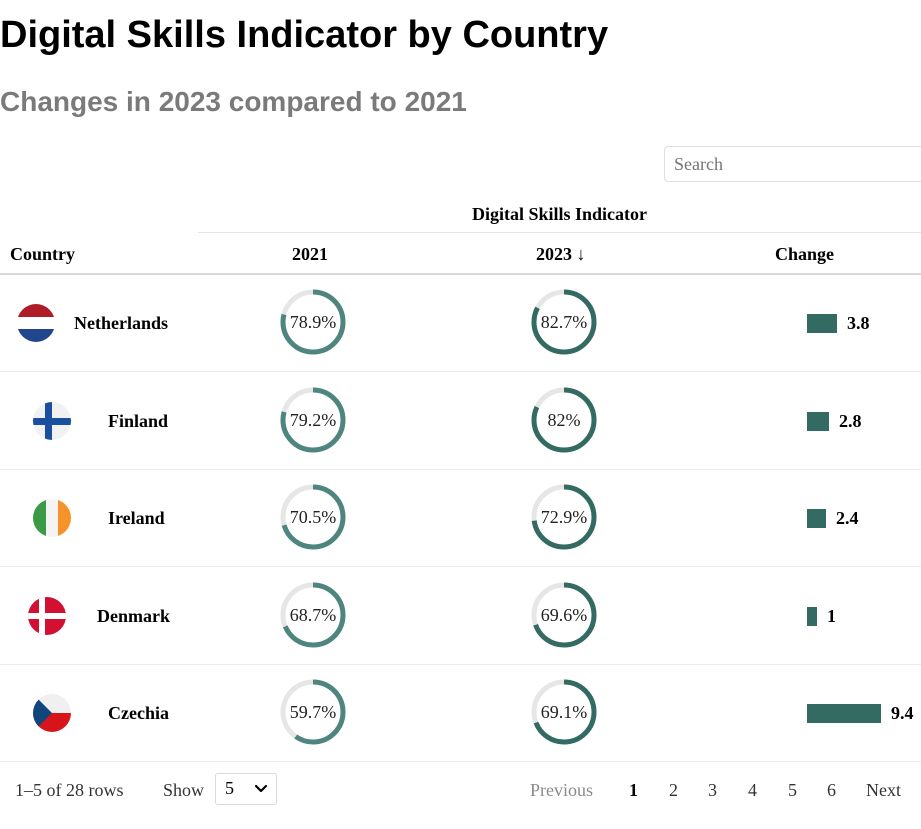 This screenshot has height=829, width=921. What do you see at coordinates (52, 421) in the screenshot?
I see `finland-flag` at bounding box center [52, 421].